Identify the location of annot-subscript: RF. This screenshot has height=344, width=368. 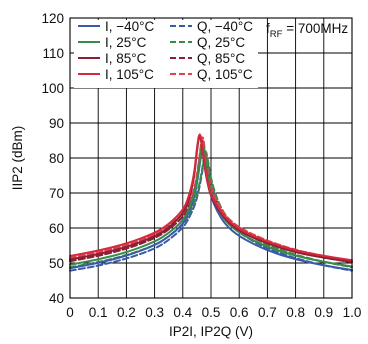
(276, 34).